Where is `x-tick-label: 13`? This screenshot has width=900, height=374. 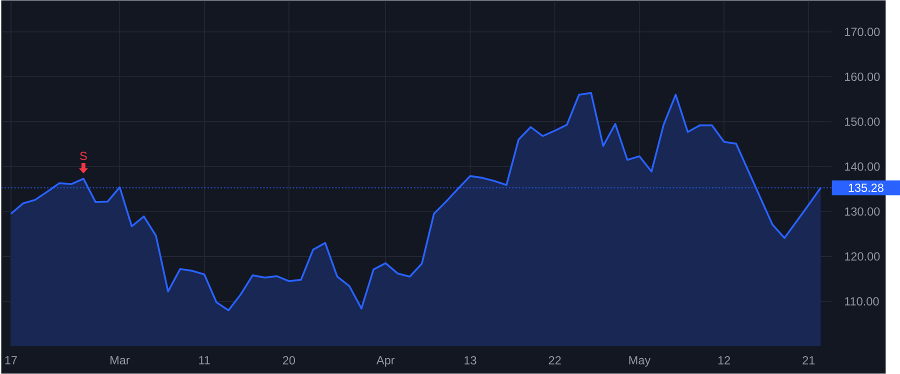
x-tick-label: 13 is located at coordinates (470, 360).